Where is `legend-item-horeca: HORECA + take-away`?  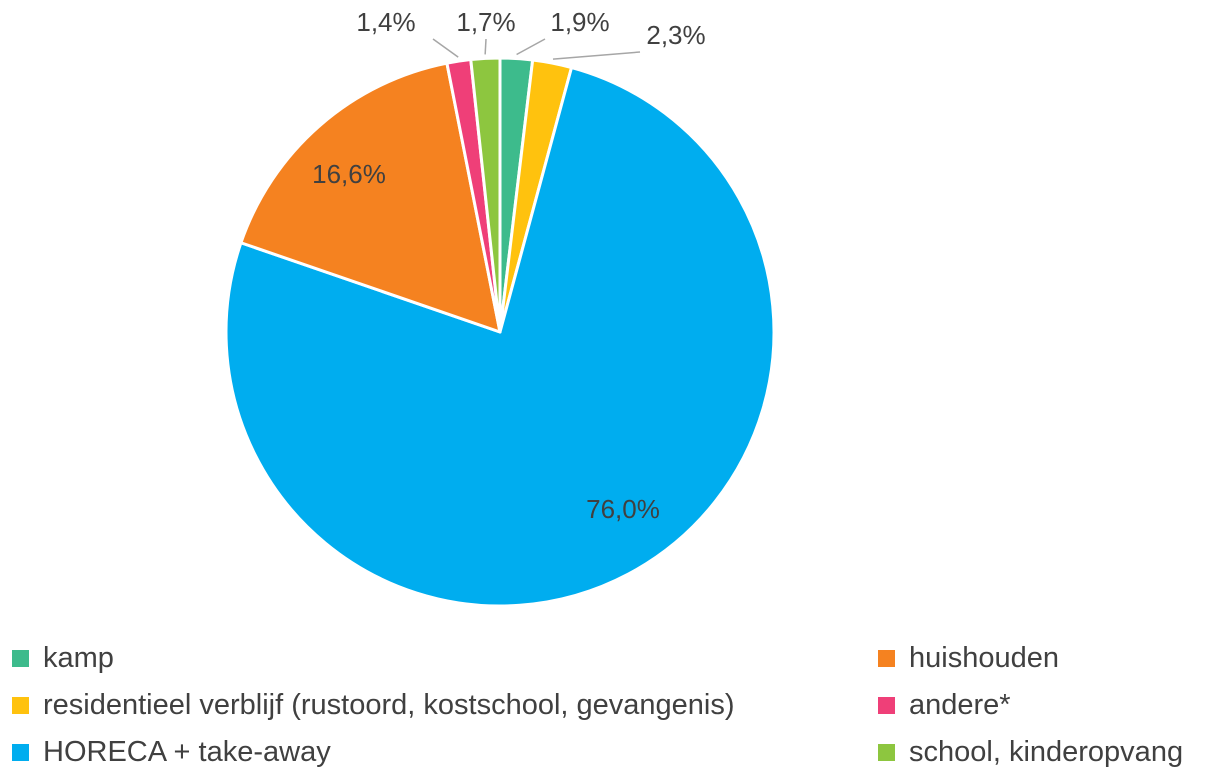 legend-item-horeca: HORECA + take-away is located at coordinates (171, 752).